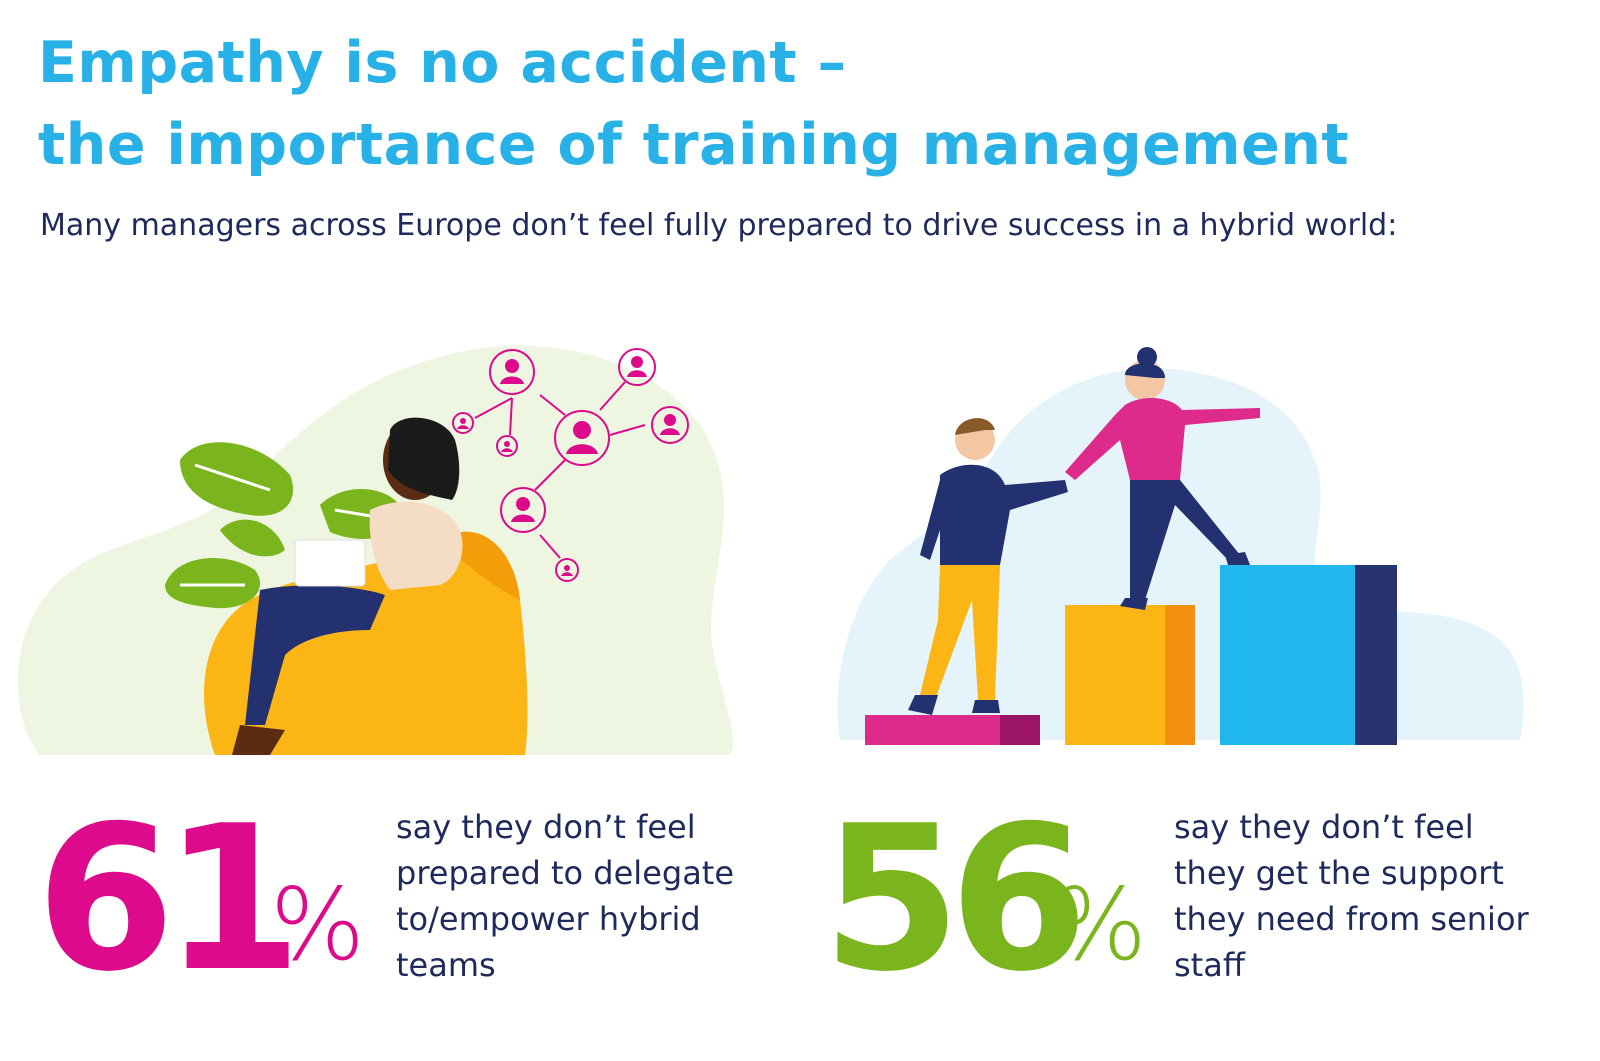 This screenshot has width=1600, height=1061. Describe the element at coordinates (446, 965) in the screenshot. I see `stat-description-line: teams` at that location.